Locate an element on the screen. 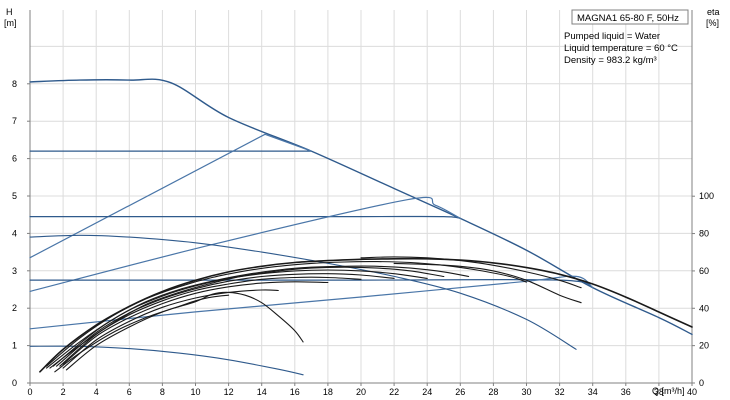 The height and width of the screenshot is (400, 730). x-tick-label: 2 is located at coordinates (63, 392).